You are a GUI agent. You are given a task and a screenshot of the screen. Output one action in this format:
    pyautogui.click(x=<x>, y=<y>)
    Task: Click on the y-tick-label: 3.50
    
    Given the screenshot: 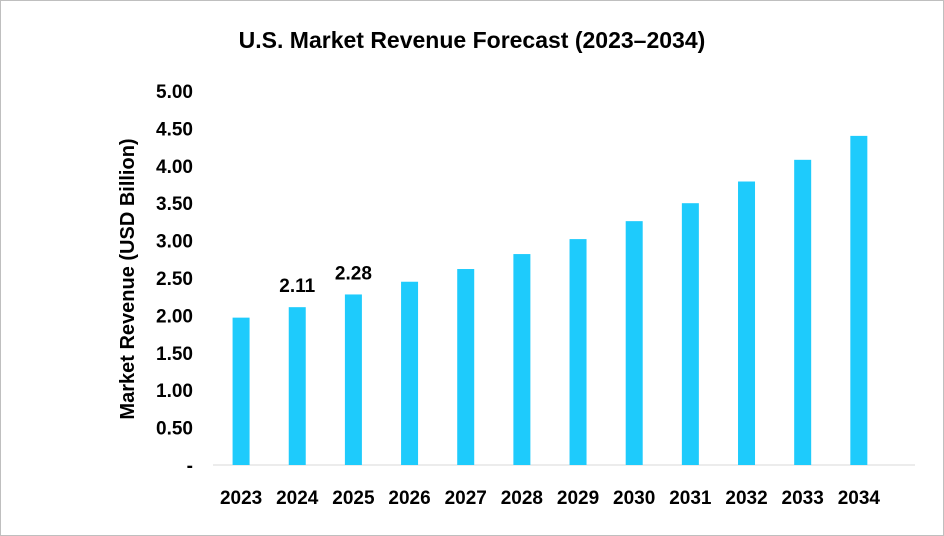 What is the action you would take?
    pyautogui.click(x=174, y=204)
    